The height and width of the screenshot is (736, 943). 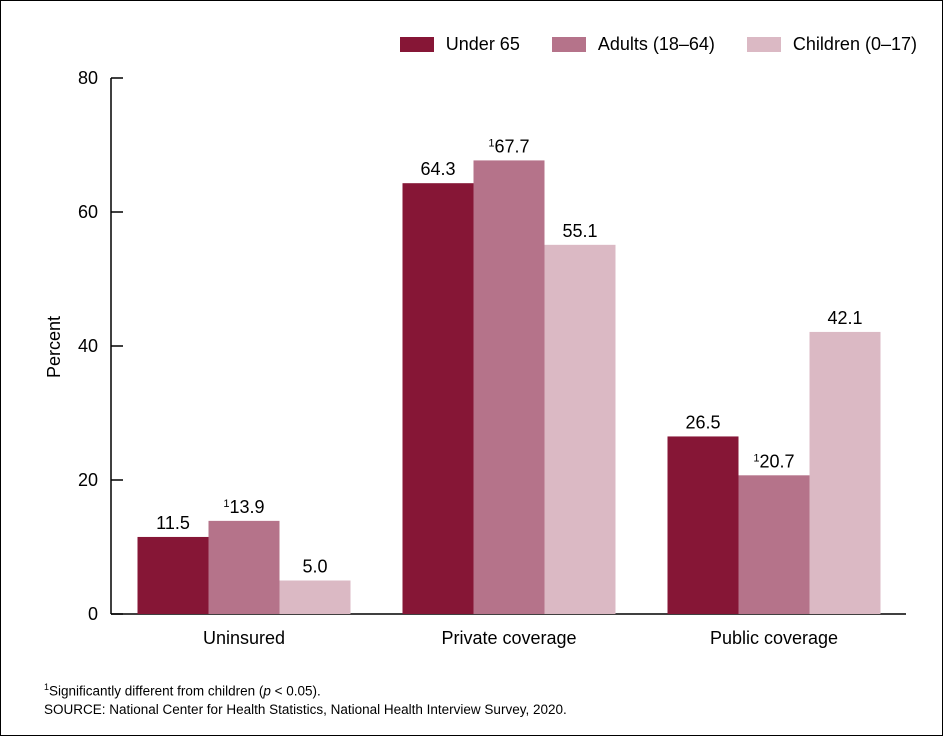 I want to click on data-label-value: 13.9, so click(x=247, y=507).